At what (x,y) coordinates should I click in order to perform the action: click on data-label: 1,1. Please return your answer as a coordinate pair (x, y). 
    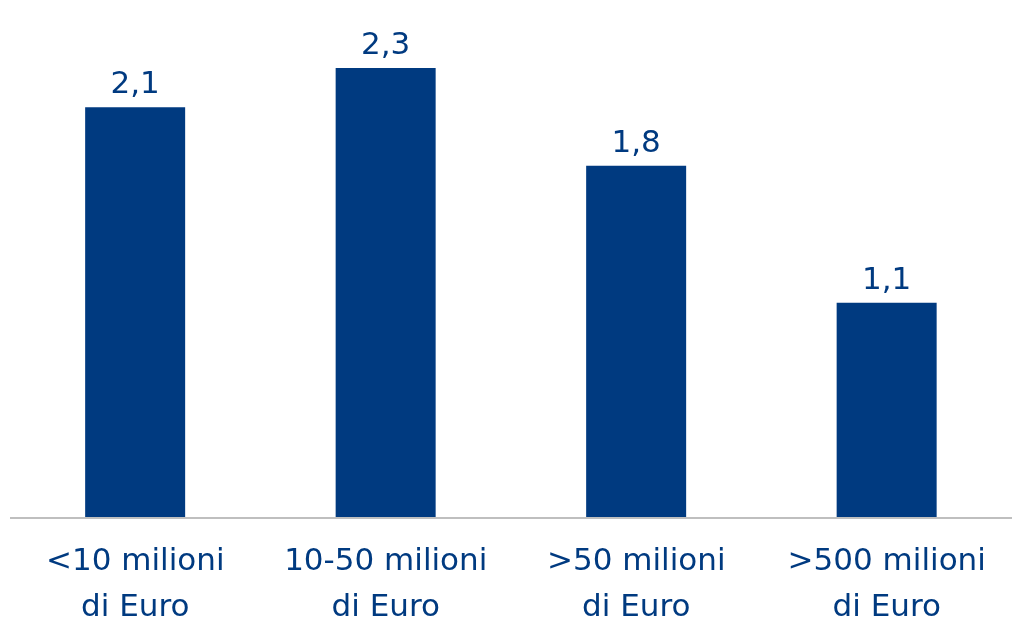
    Looking at the image, I should click on (886, 277).